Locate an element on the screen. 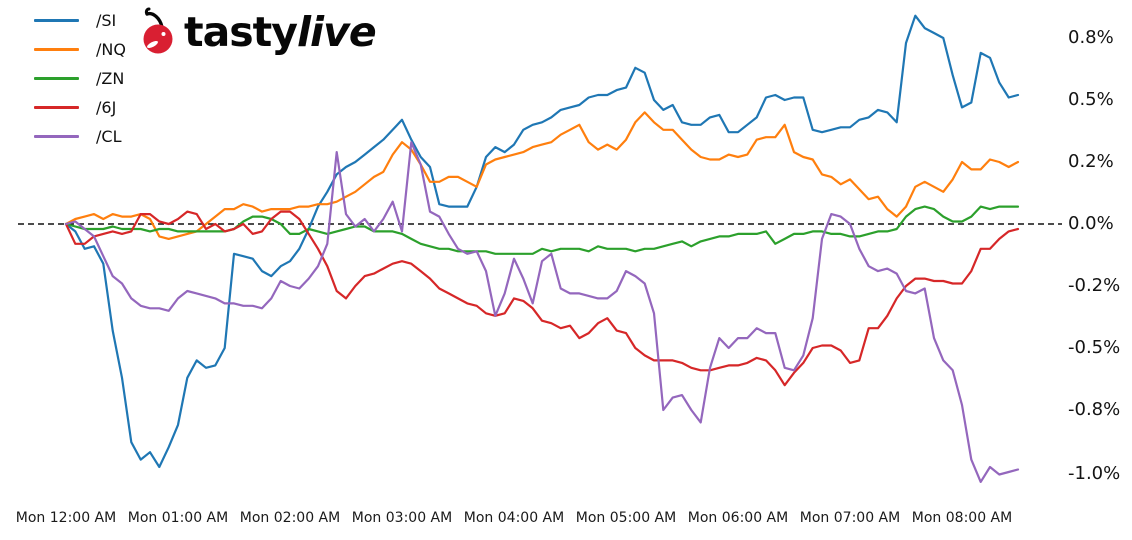 Image resolution: width=1132 pixels, height=540 pixels. legend-label-6j: /6J is located at coordinates (106, 107).